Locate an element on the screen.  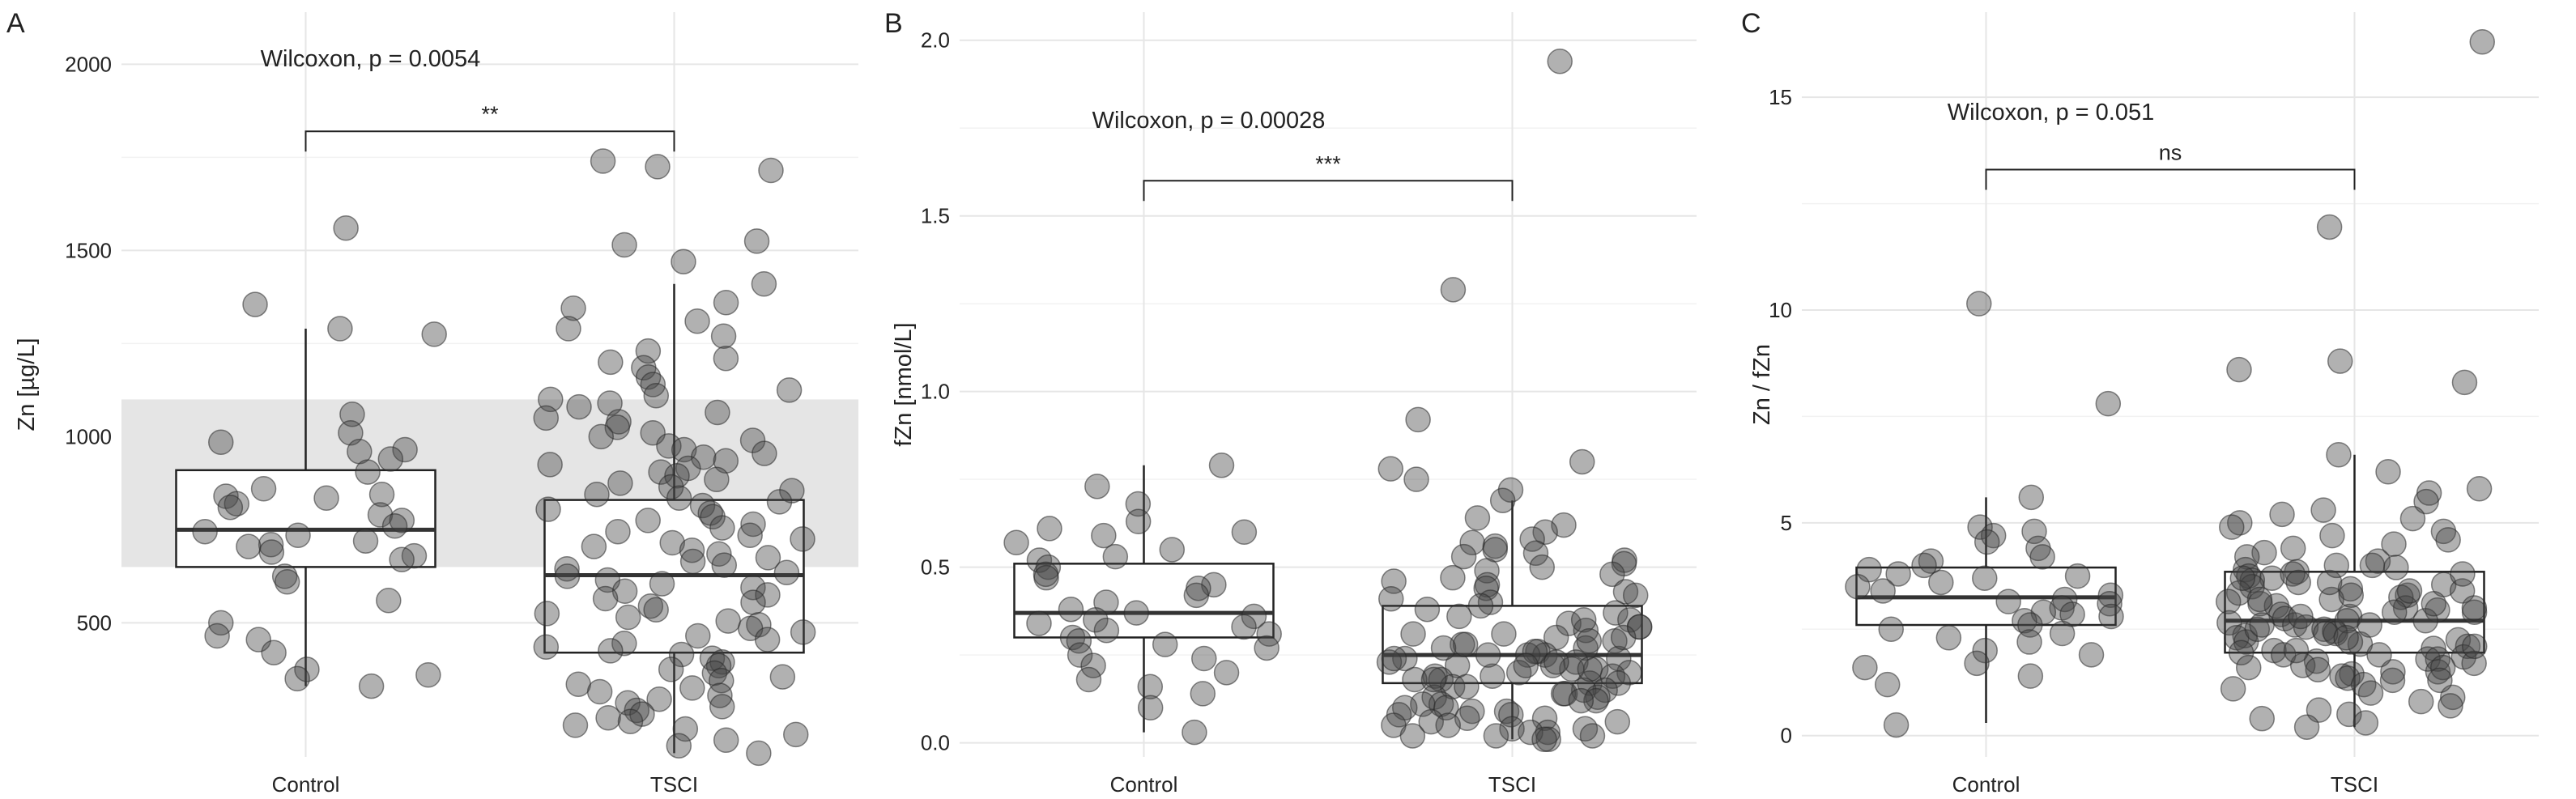
panel-label: B is located at coordinates (893, 23).